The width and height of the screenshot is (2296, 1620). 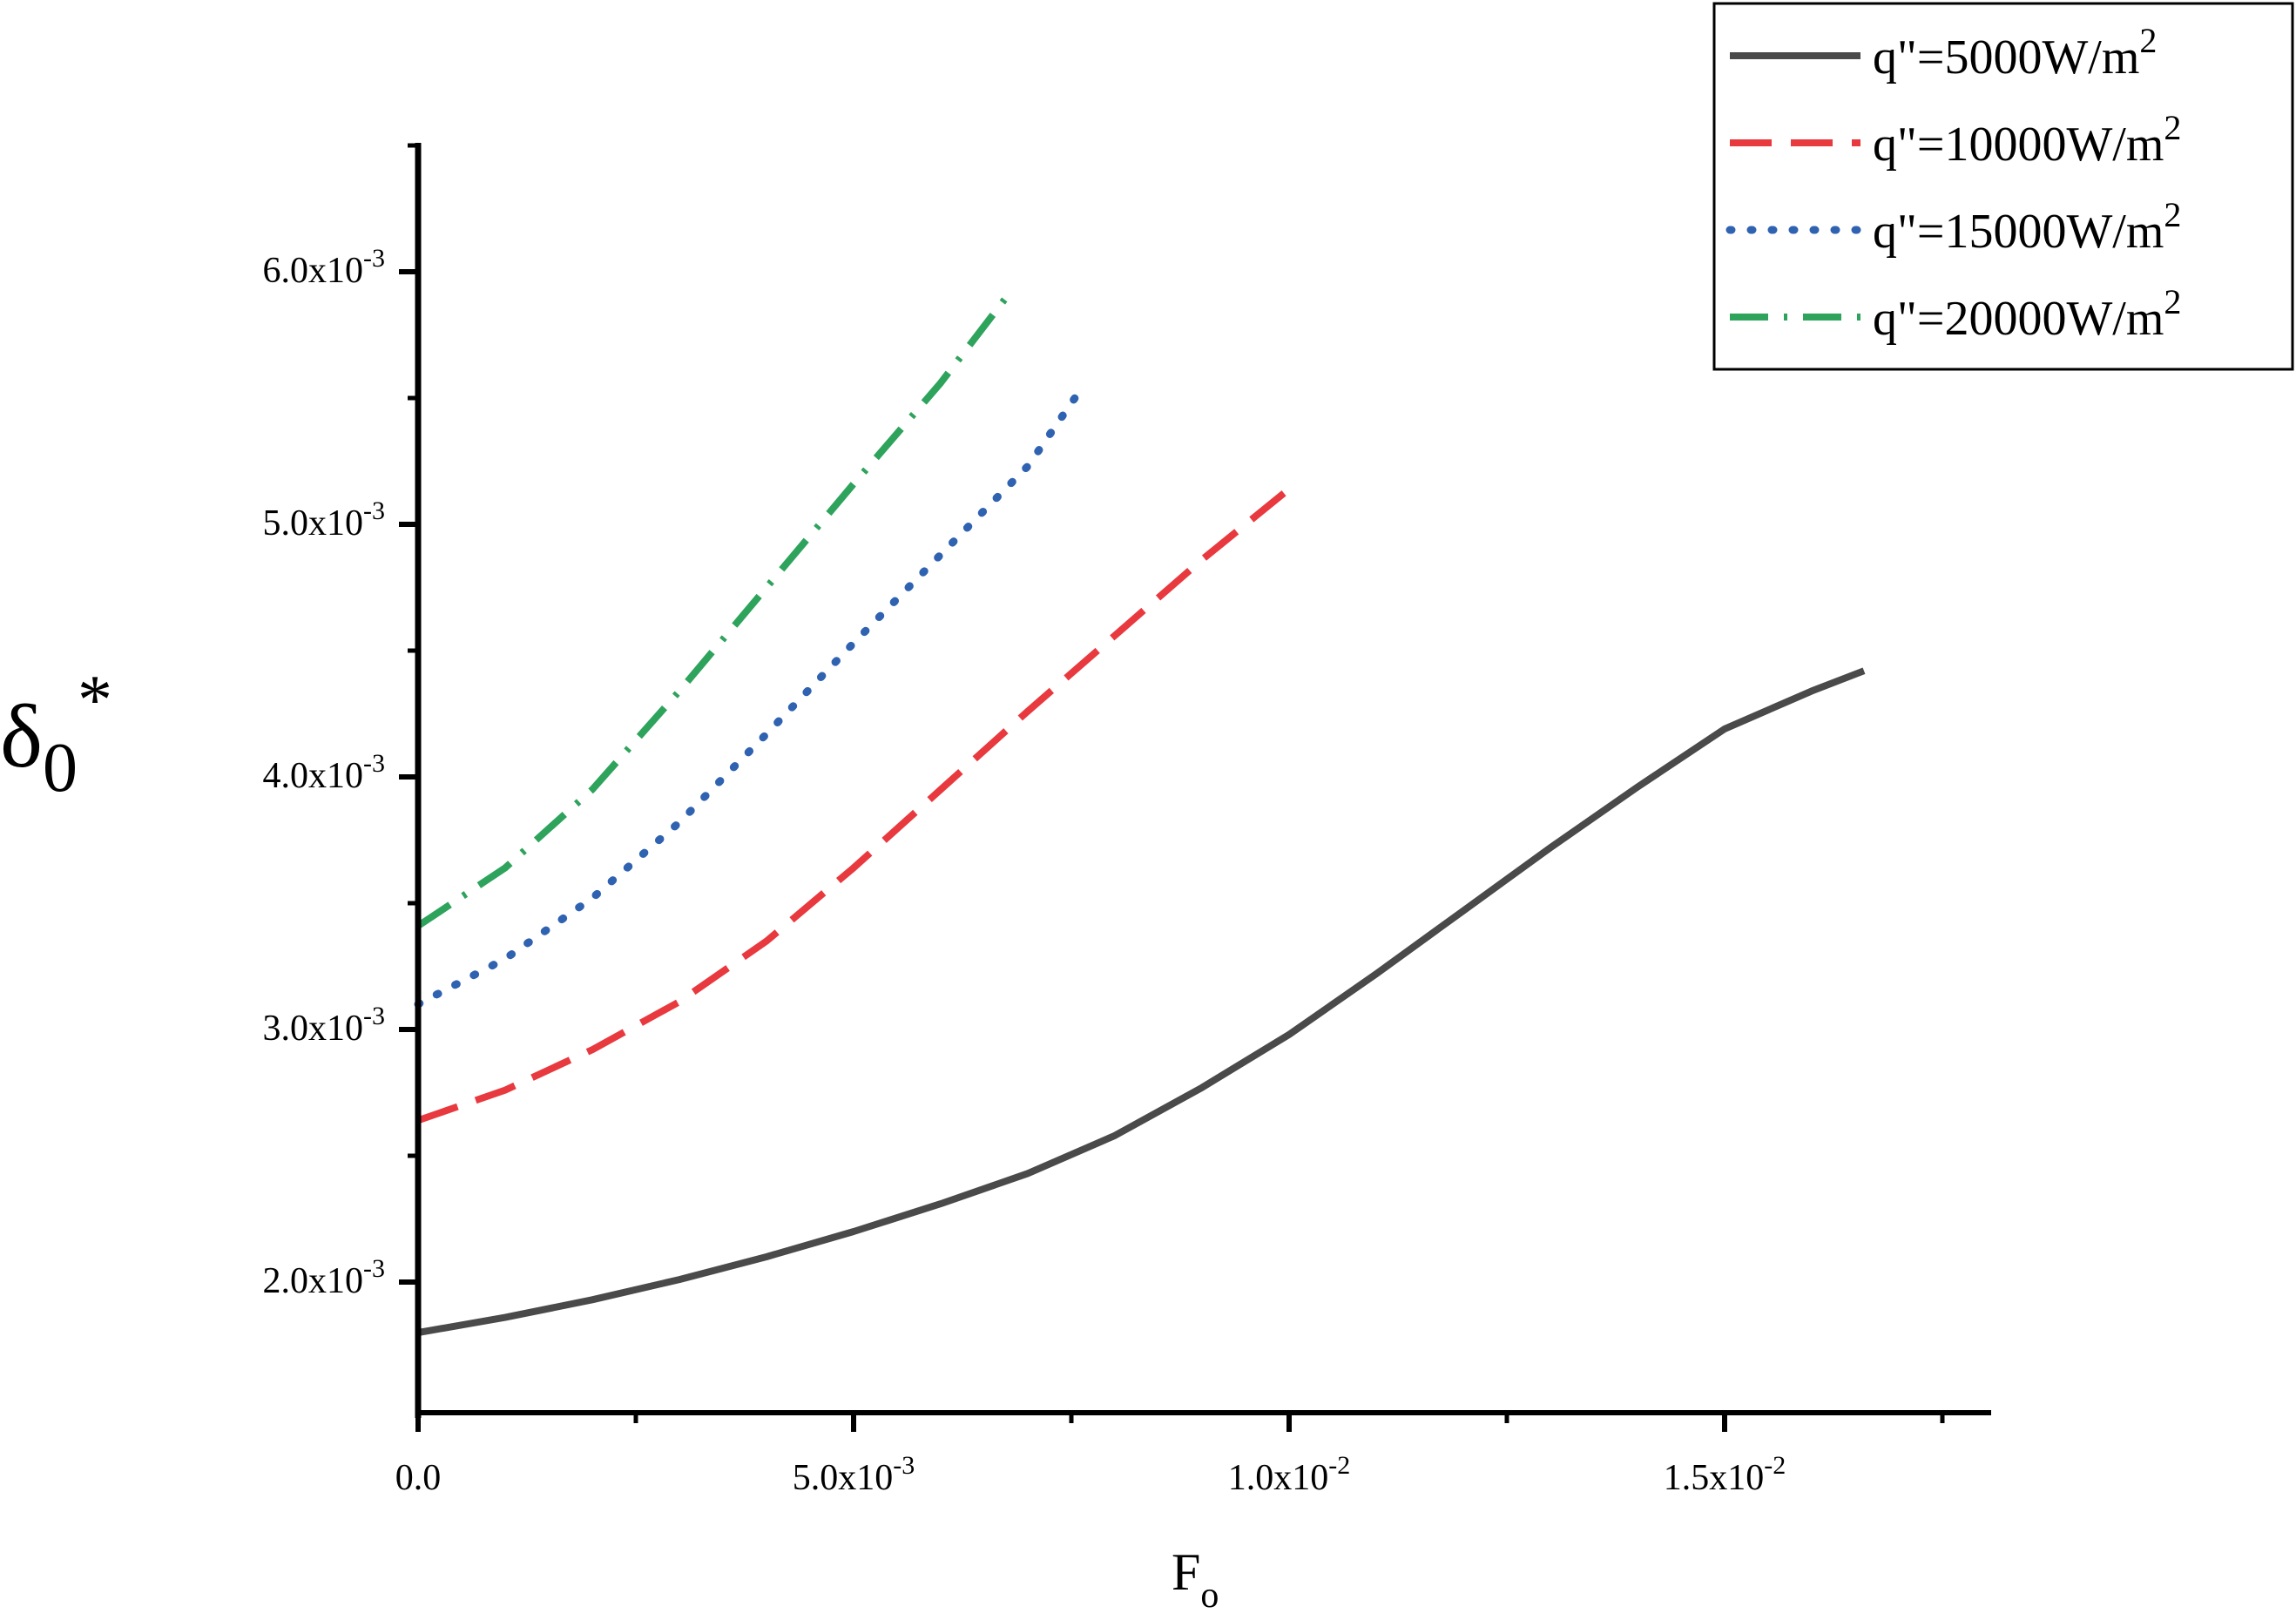 I want to click on legend-label-2: q"=10000W/m2, so click(x=2027, y=140).